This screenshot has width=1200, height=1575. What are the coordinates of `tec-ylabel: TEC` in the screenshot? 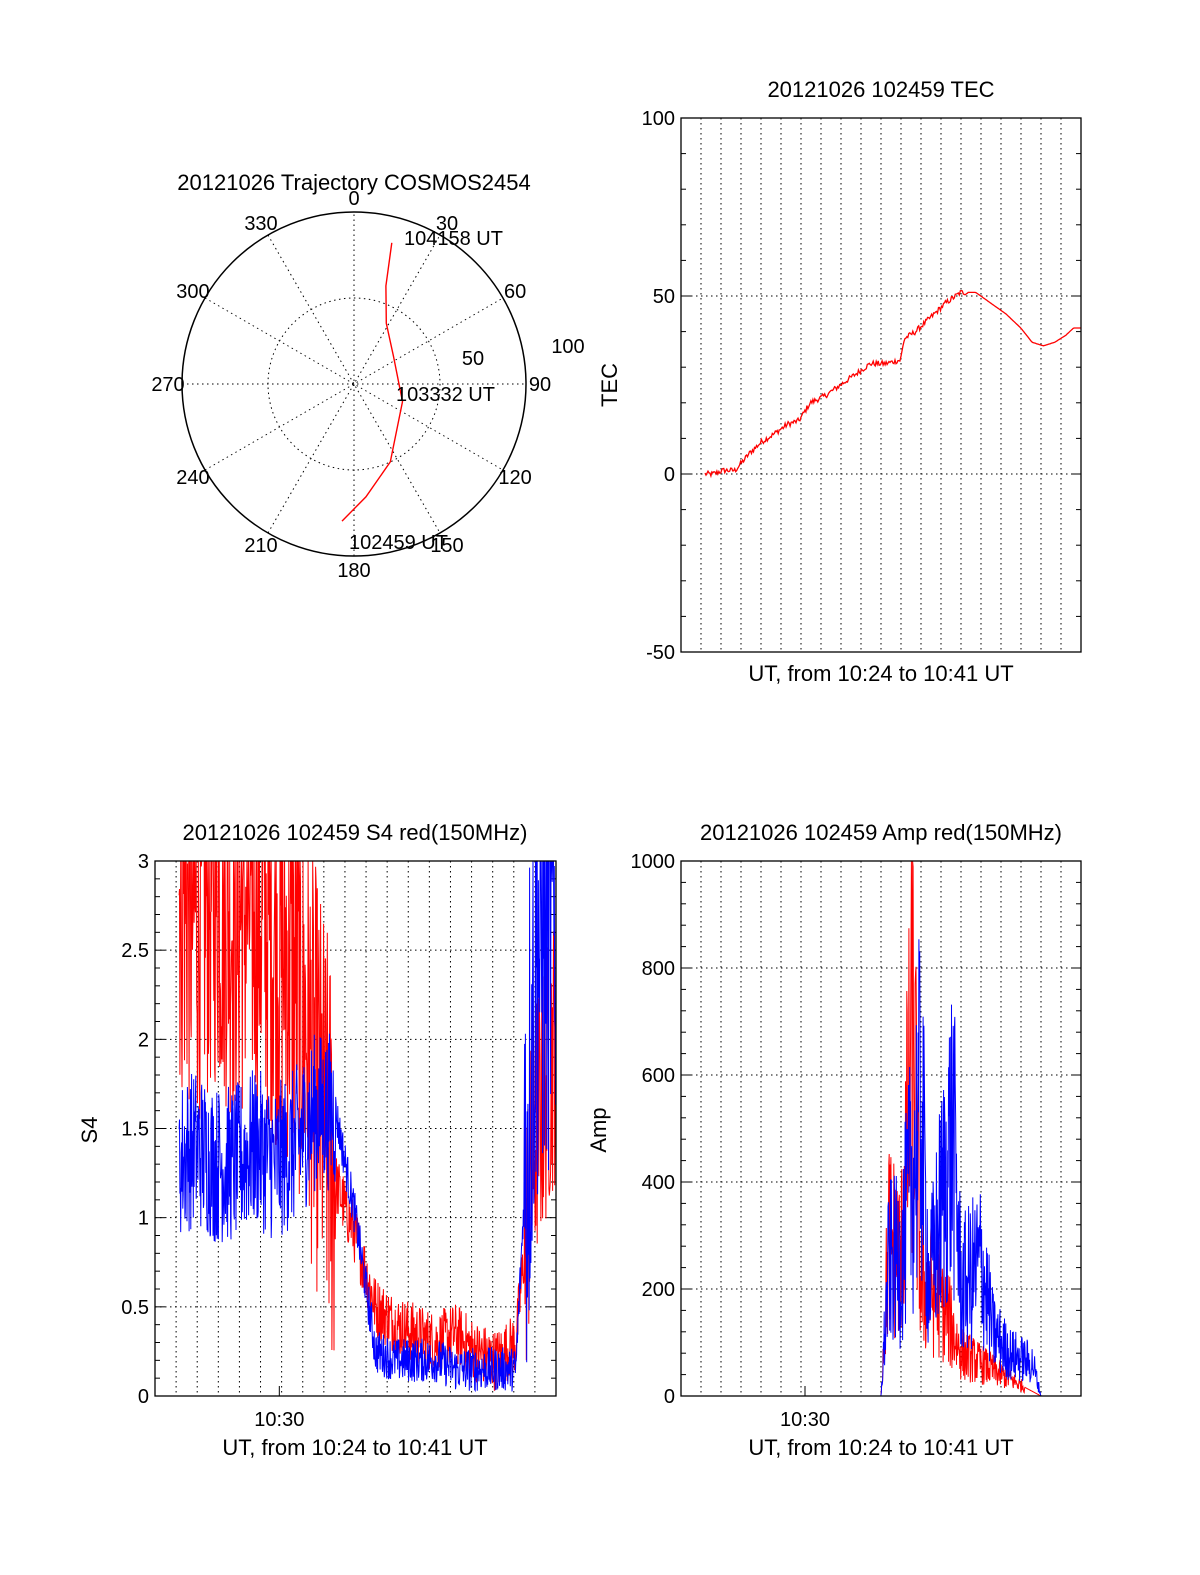 It's located at (609, 385).